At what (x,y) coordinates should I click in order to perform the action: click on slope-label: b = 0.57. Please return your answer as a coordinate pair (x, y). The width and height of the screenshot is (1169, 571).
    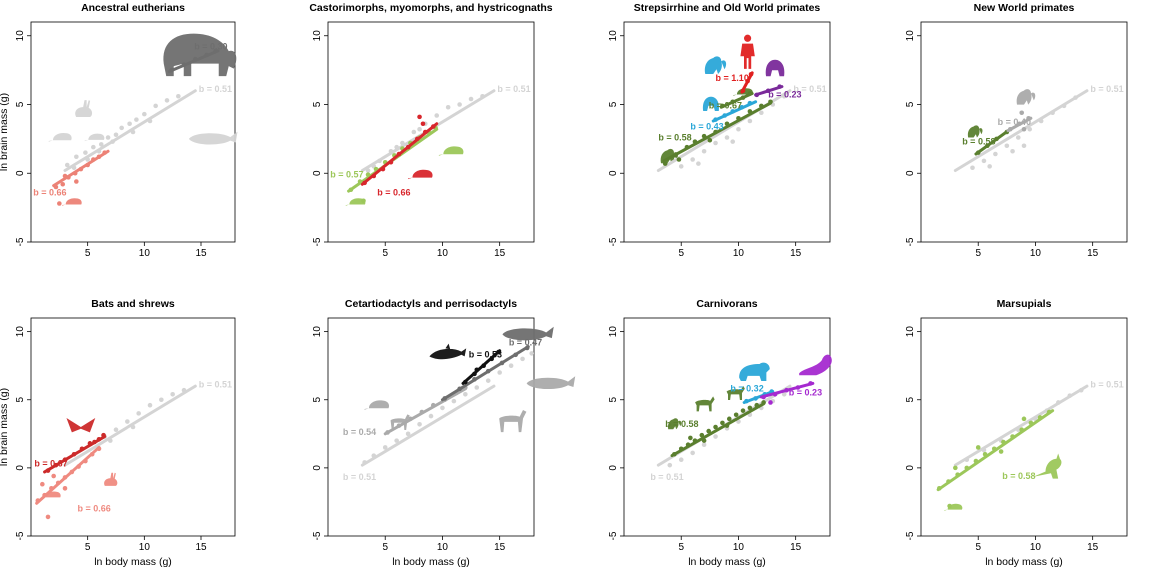
    Looking at the image, I should click on (346, 174).